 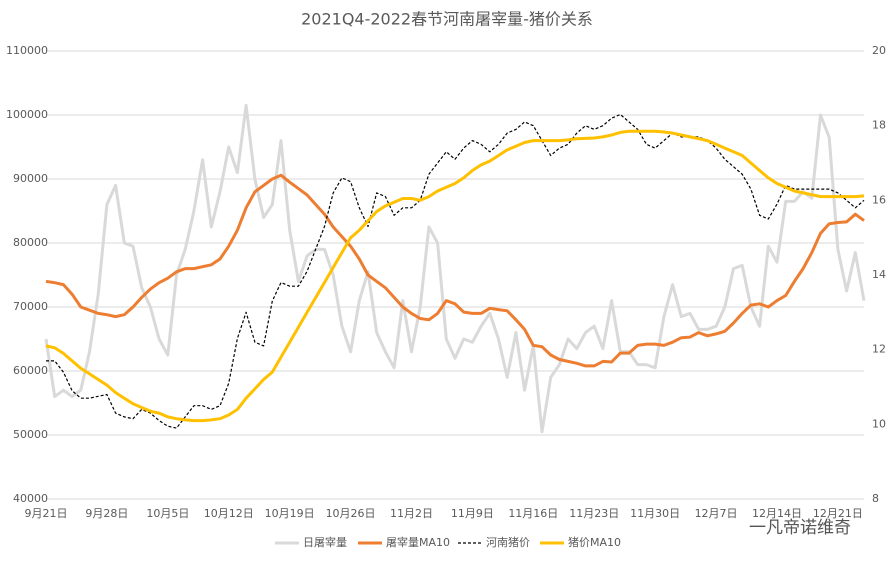 What do you see at coordinates (508, 542) in the screenshot?
I see `legend-label: 河南猪价` at bounding box center [508, 542].